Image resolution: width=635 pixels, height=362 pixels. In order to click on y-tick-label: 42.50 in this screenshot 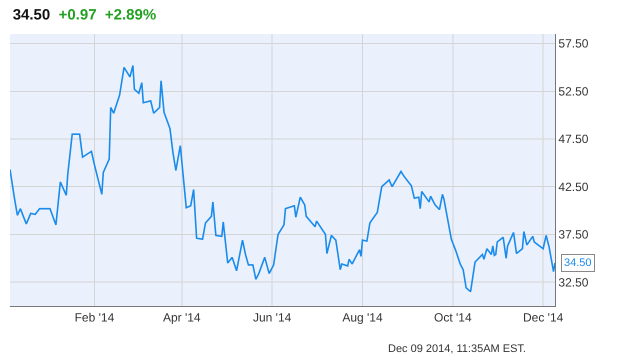, I will do `click(573, 187)`.